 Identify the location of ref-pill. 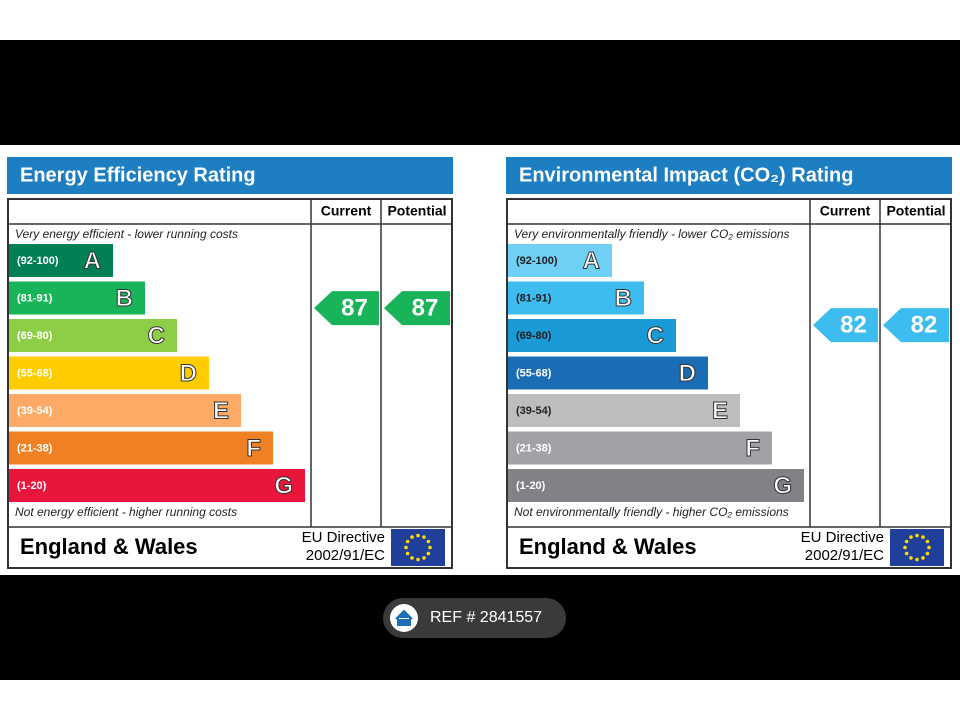
(474, 618).